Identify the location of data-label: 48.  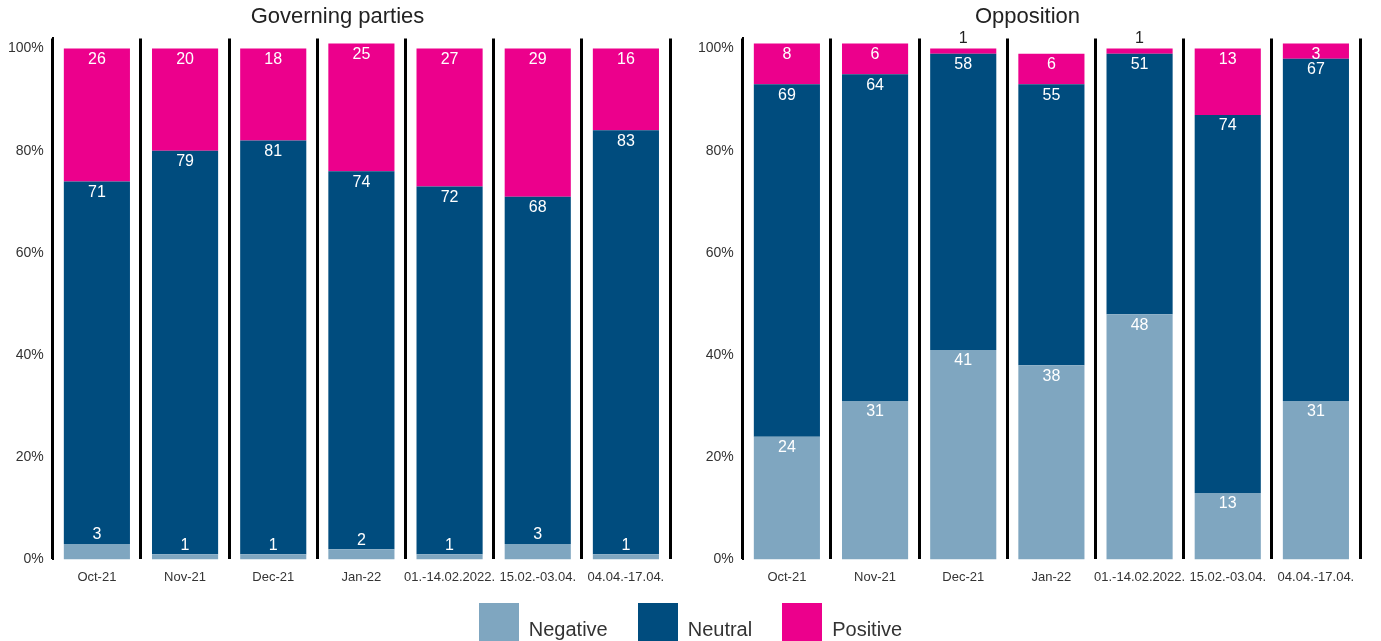
(1139, 324).